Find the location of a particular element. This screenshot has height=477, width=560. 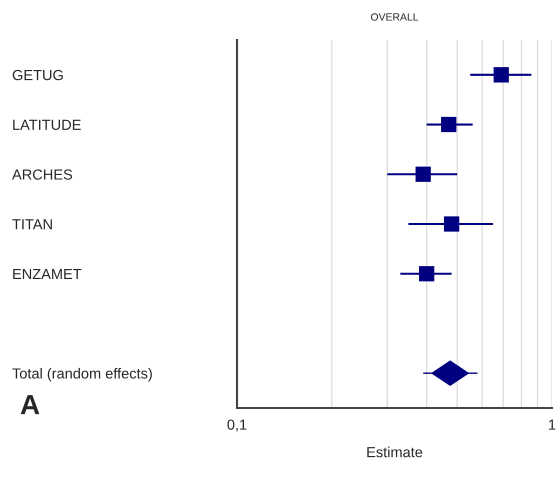

x-axis-title: Estimate is located at coordinates (394, 452).